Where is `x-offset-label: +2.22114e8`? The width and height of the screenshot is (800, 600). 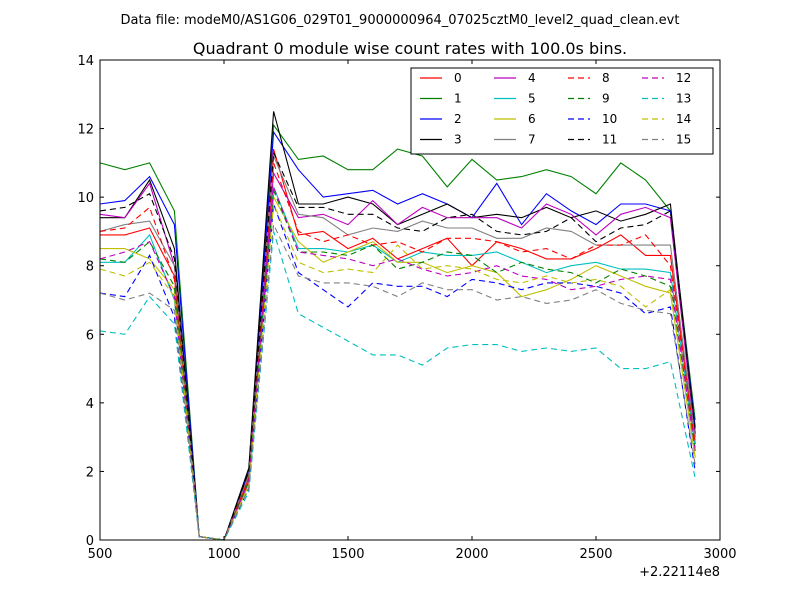
x-offset-label: +2.22114e8 is located at coordinates (679, 572).